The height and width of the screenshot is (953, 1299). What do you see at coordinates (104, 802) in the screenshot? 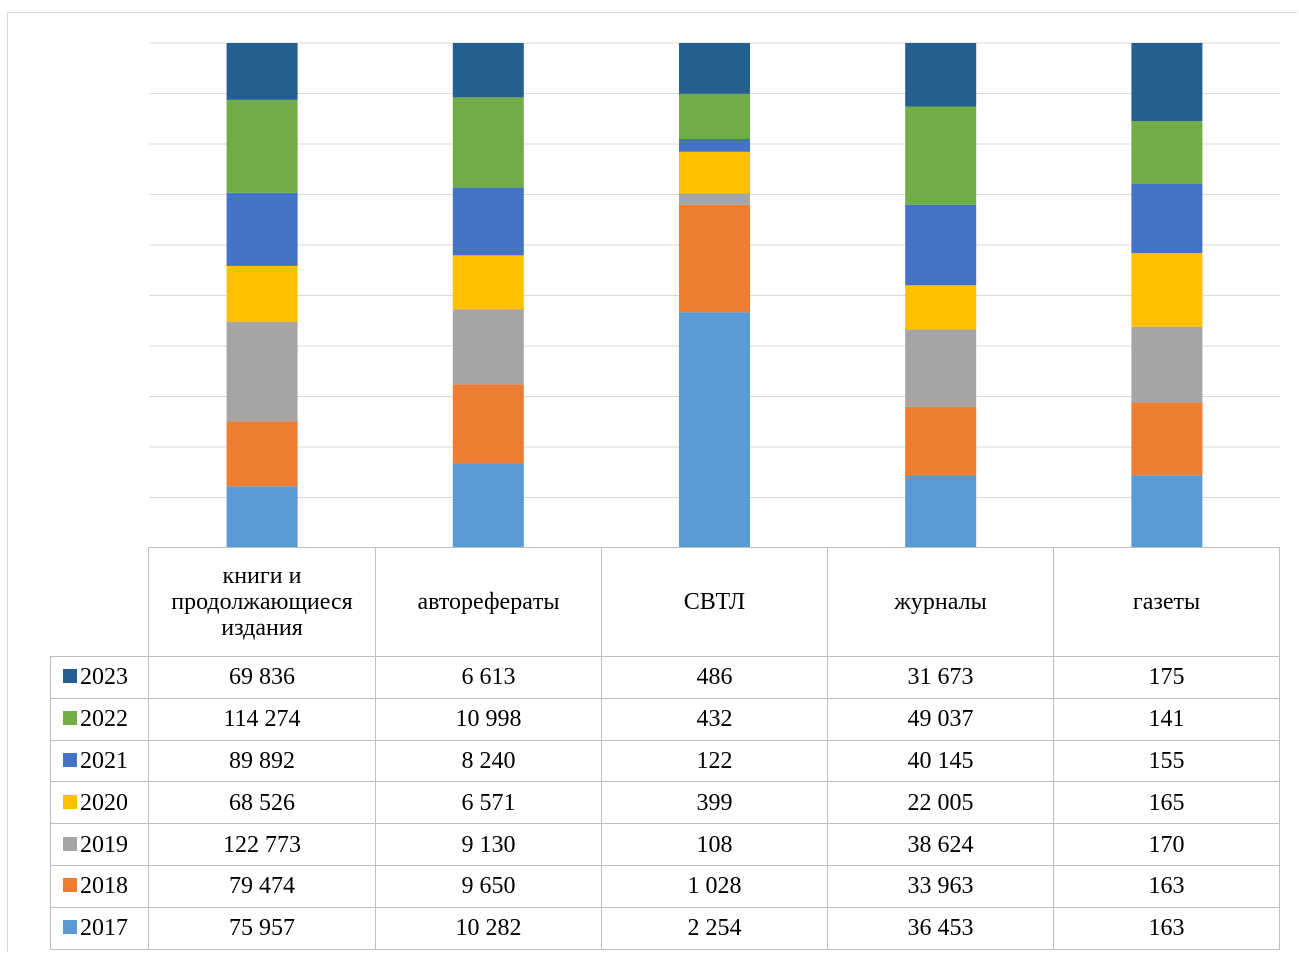
I see `series-label: 2020` at bounding box center [104, 802].